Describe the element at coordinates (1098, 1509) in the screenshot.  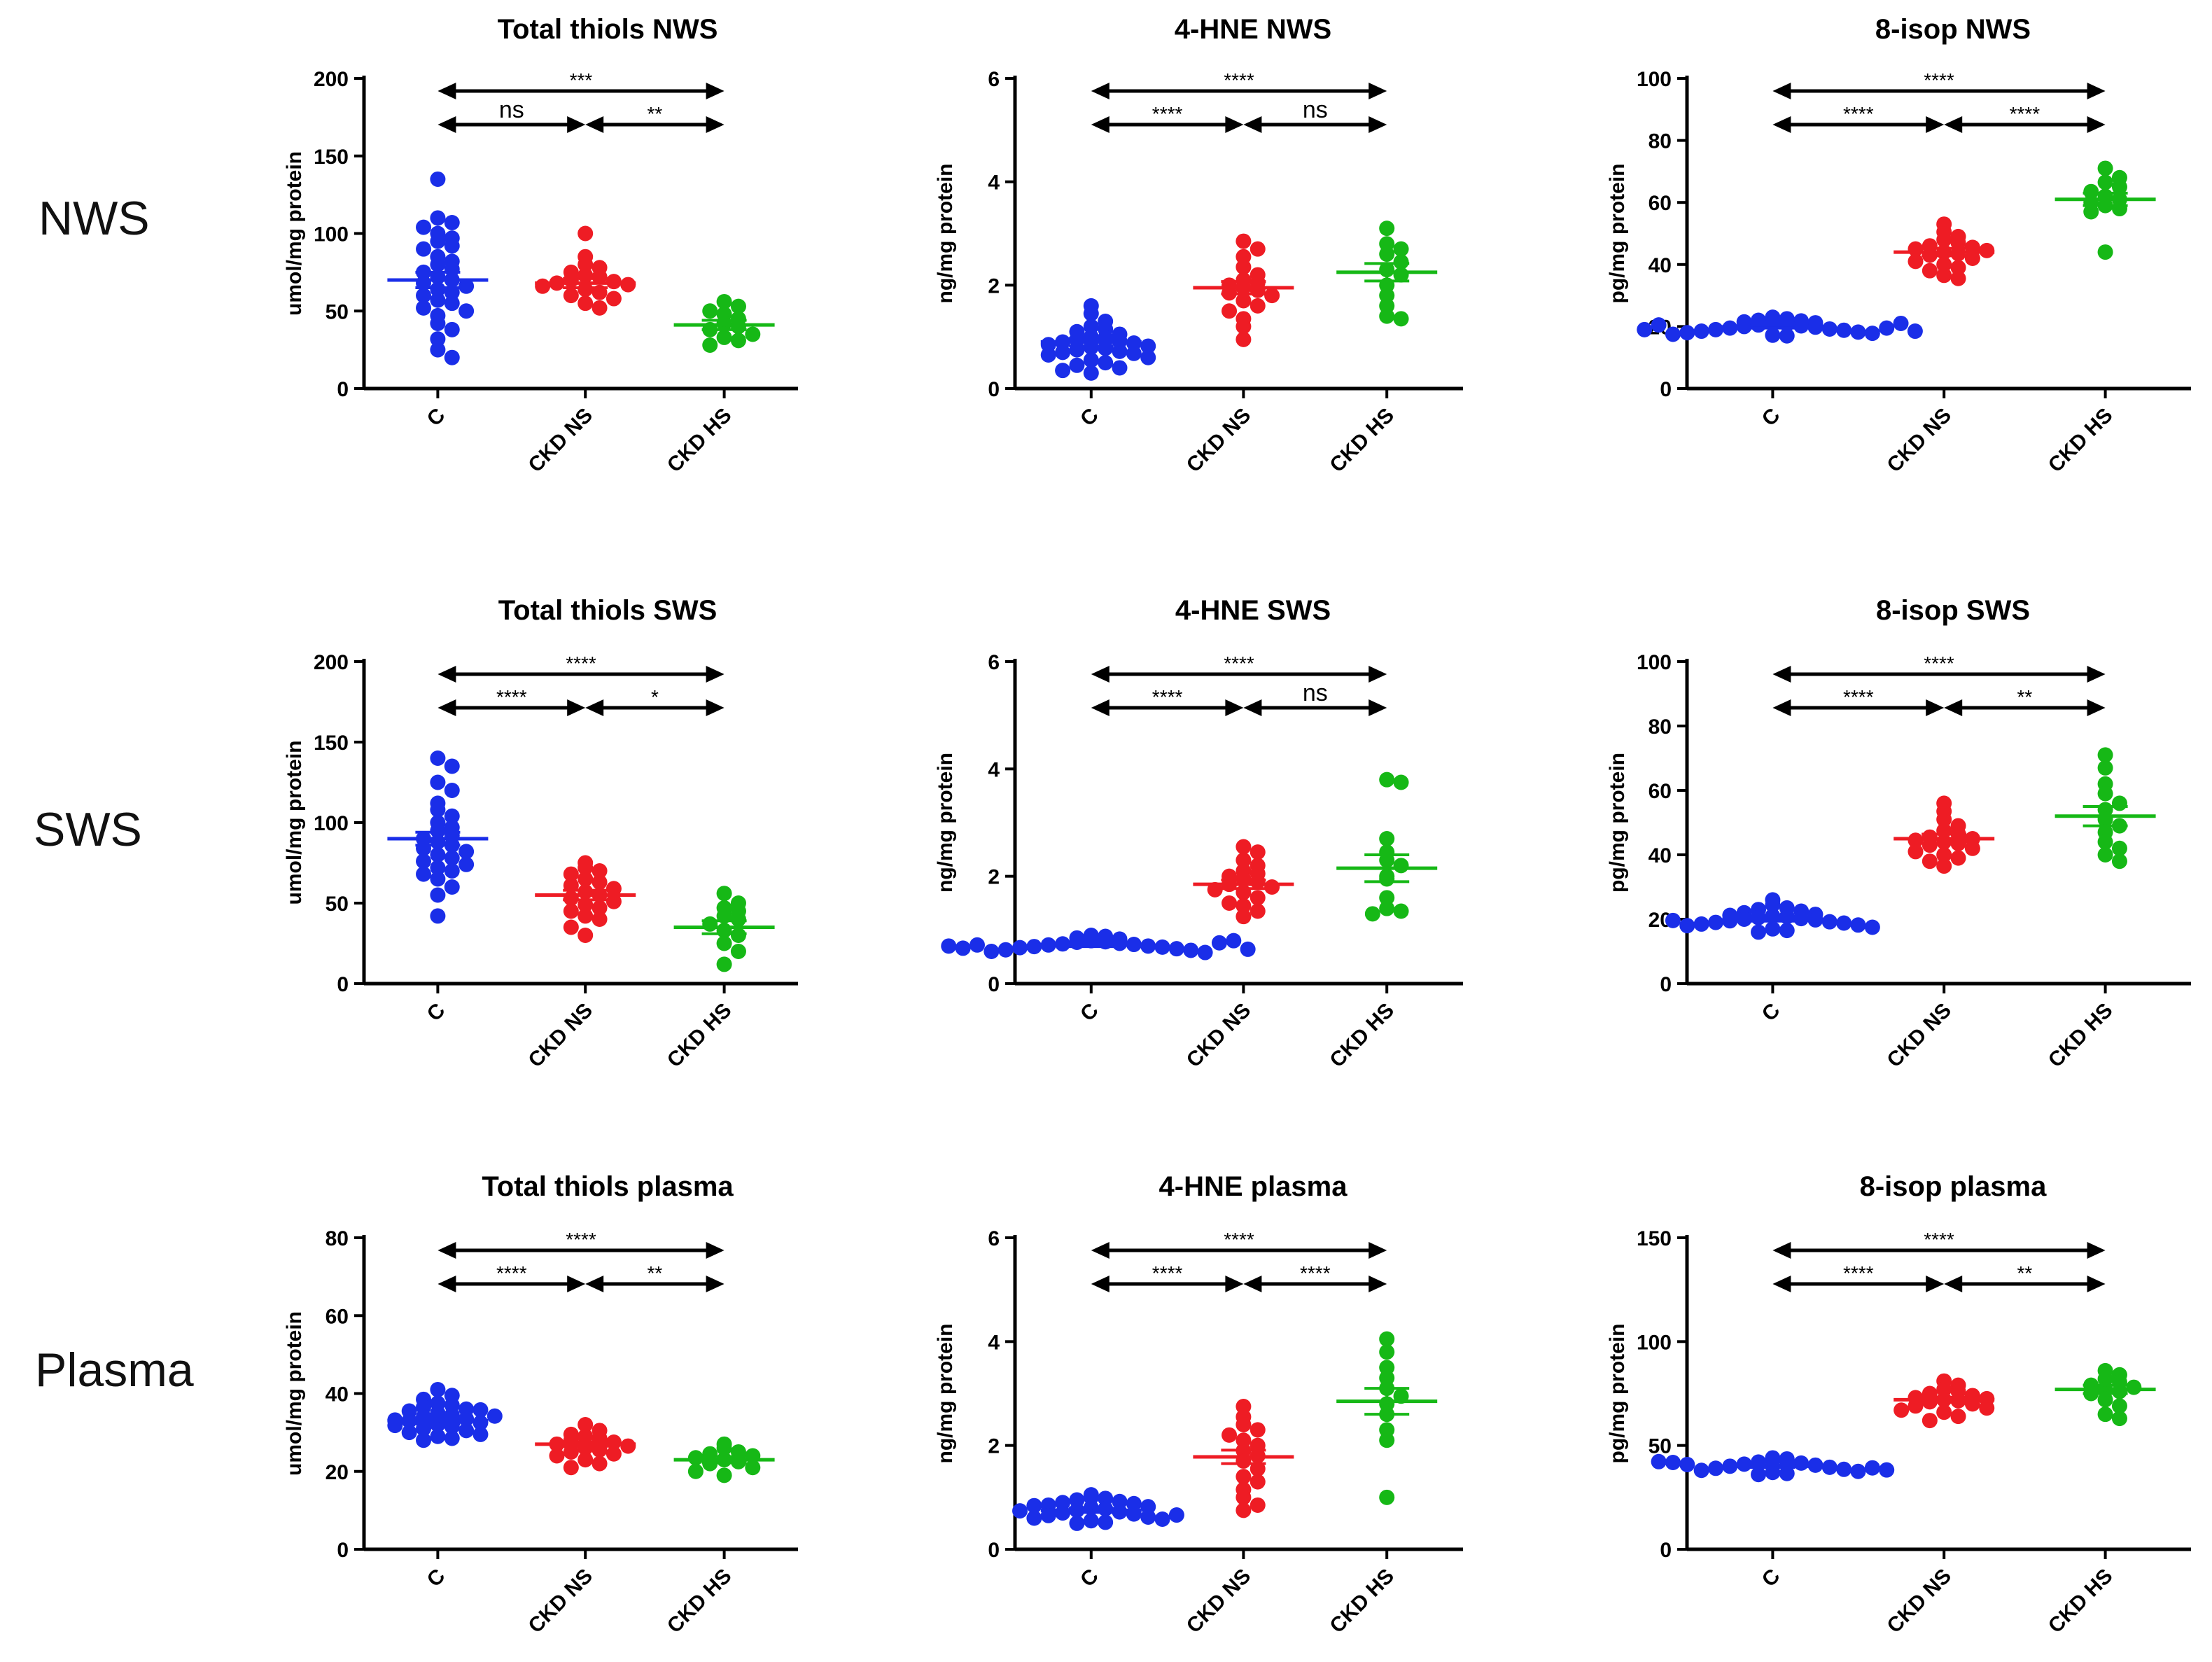
I see `series-c` at that location.